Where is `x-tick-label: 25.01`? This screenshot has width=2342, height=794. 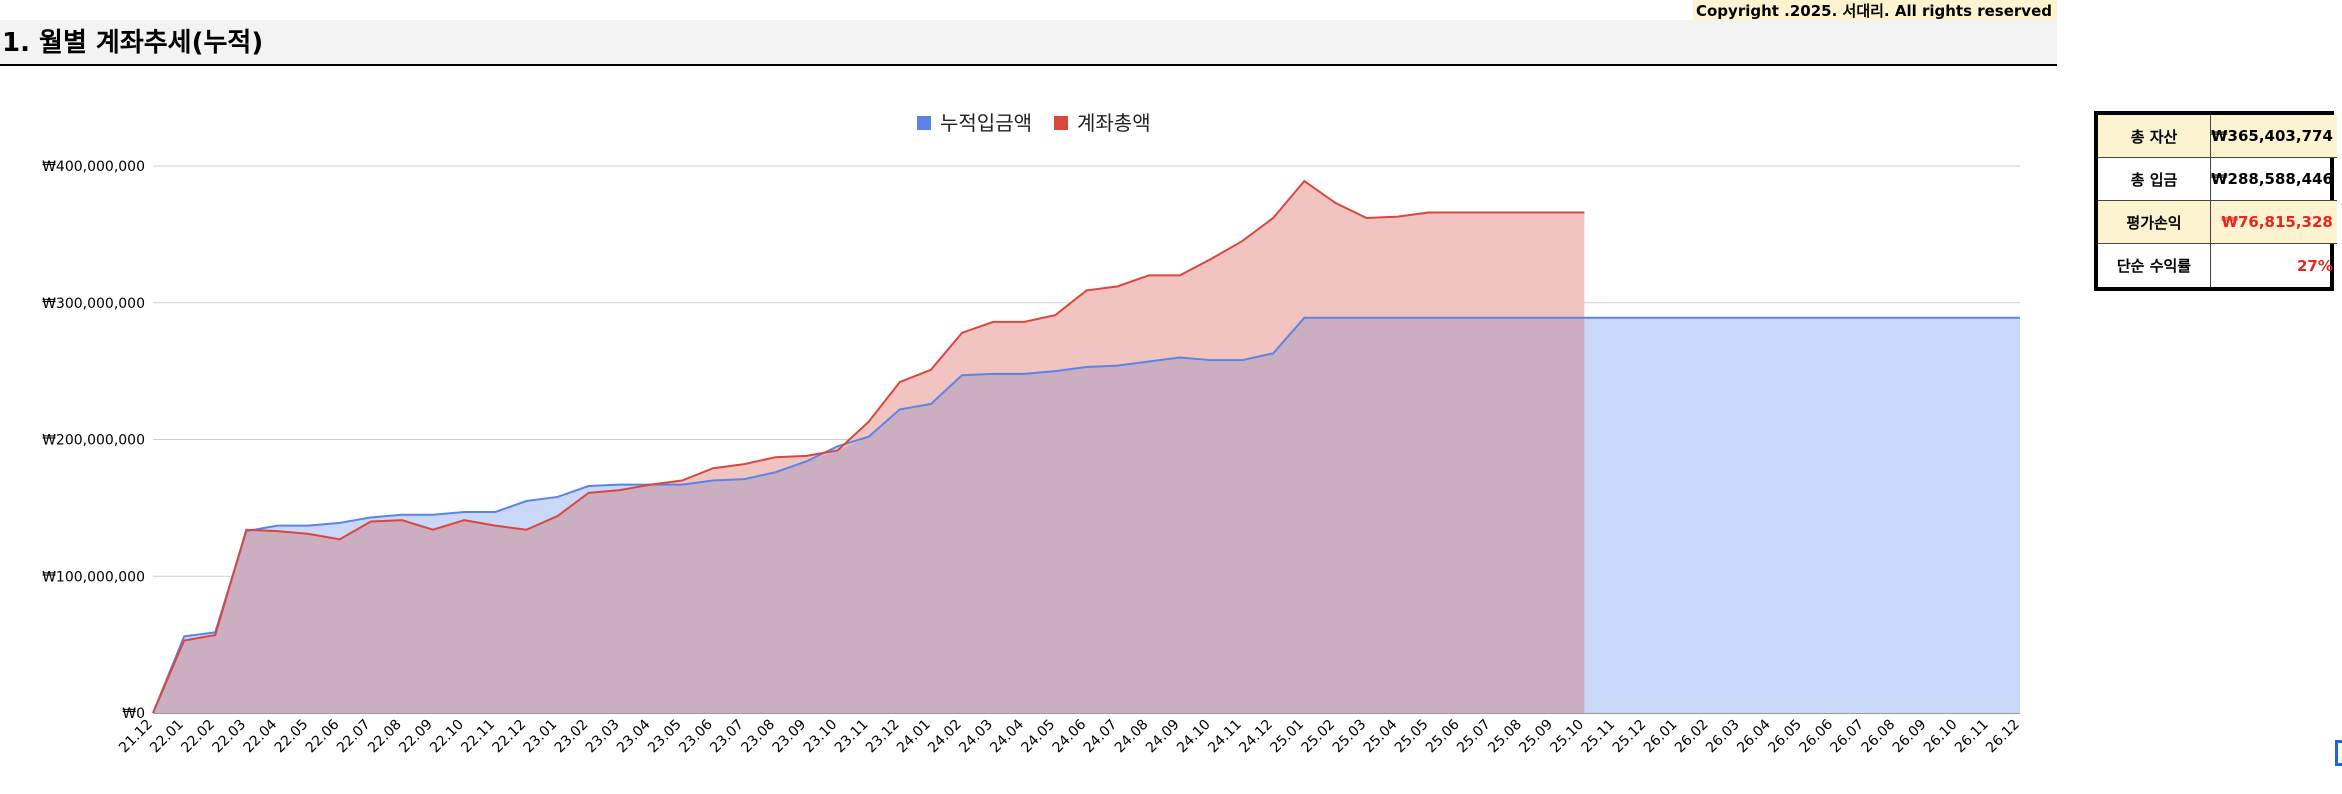 x-tick-label: 25.01 is located at coordinates (1287, 737).